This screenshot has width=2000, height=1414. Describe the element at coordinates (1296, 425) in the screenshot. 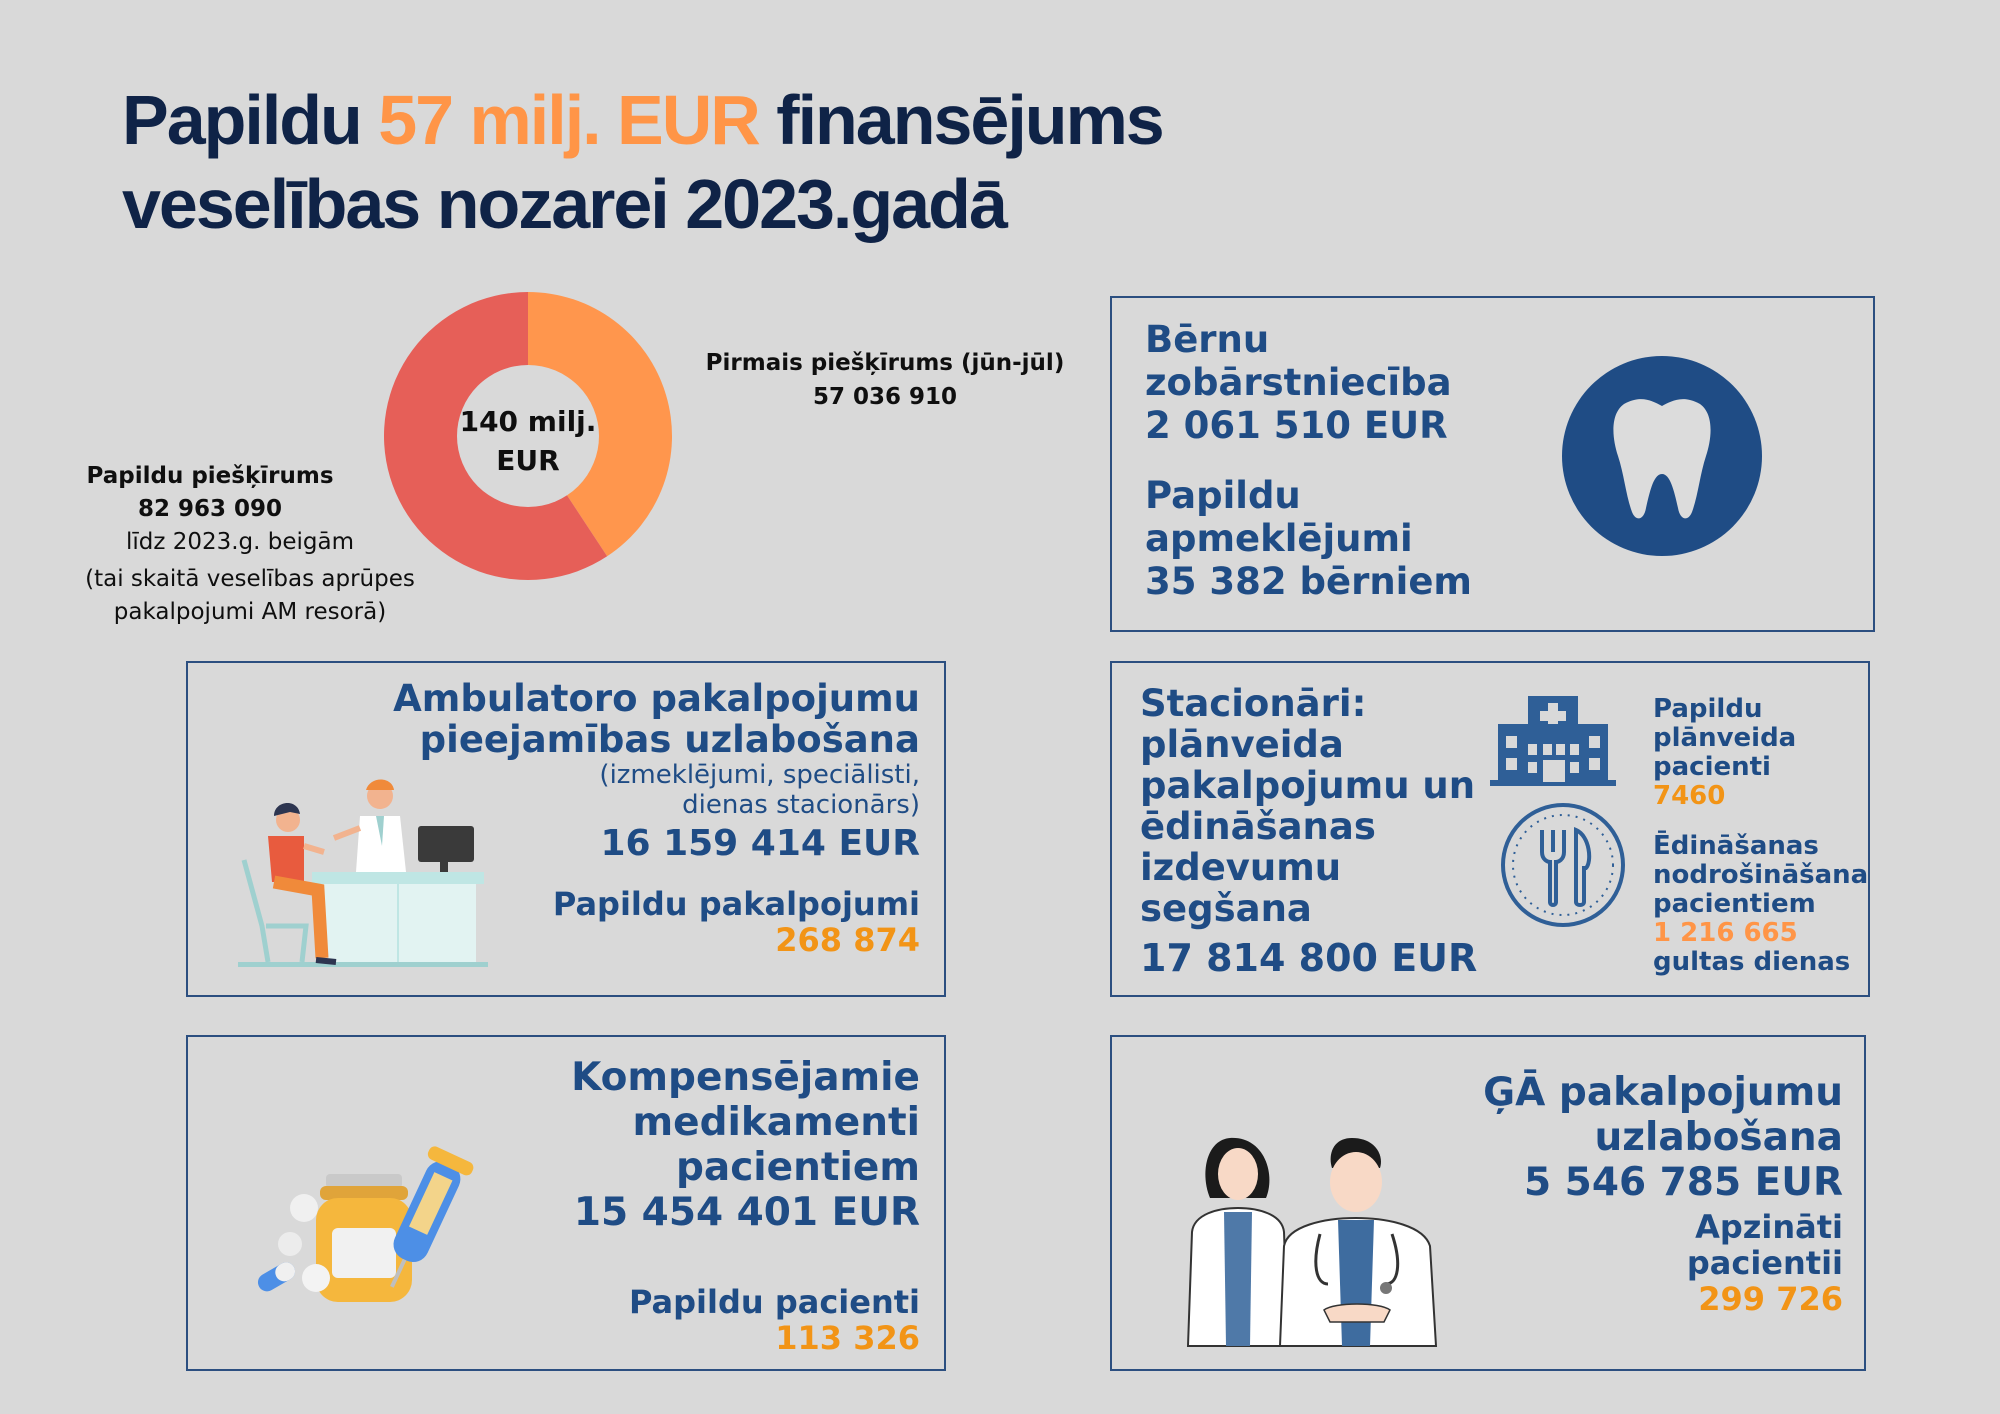

I see `dental-amount: 2 061 510 EUR` at that location.